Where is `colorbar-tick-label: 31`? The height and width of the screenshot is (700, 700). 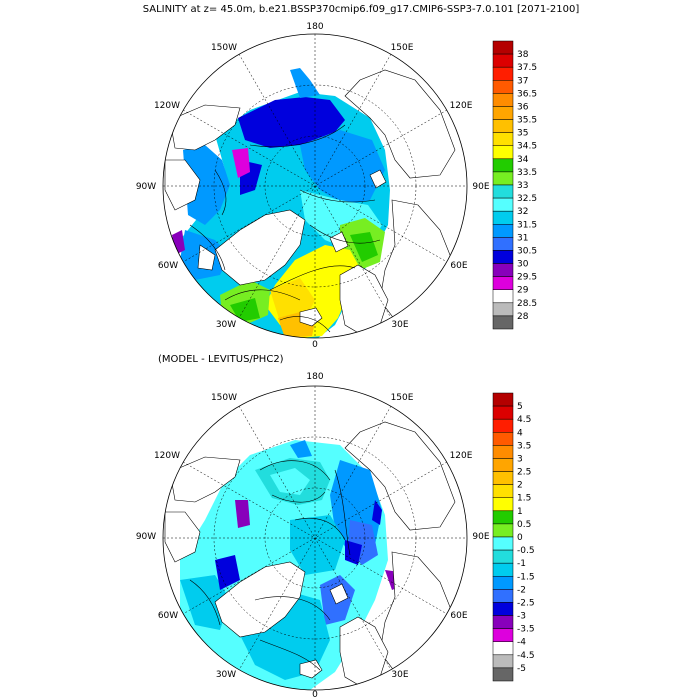
colorbar-tick-label: 31 is located at coordinates (522, 238).